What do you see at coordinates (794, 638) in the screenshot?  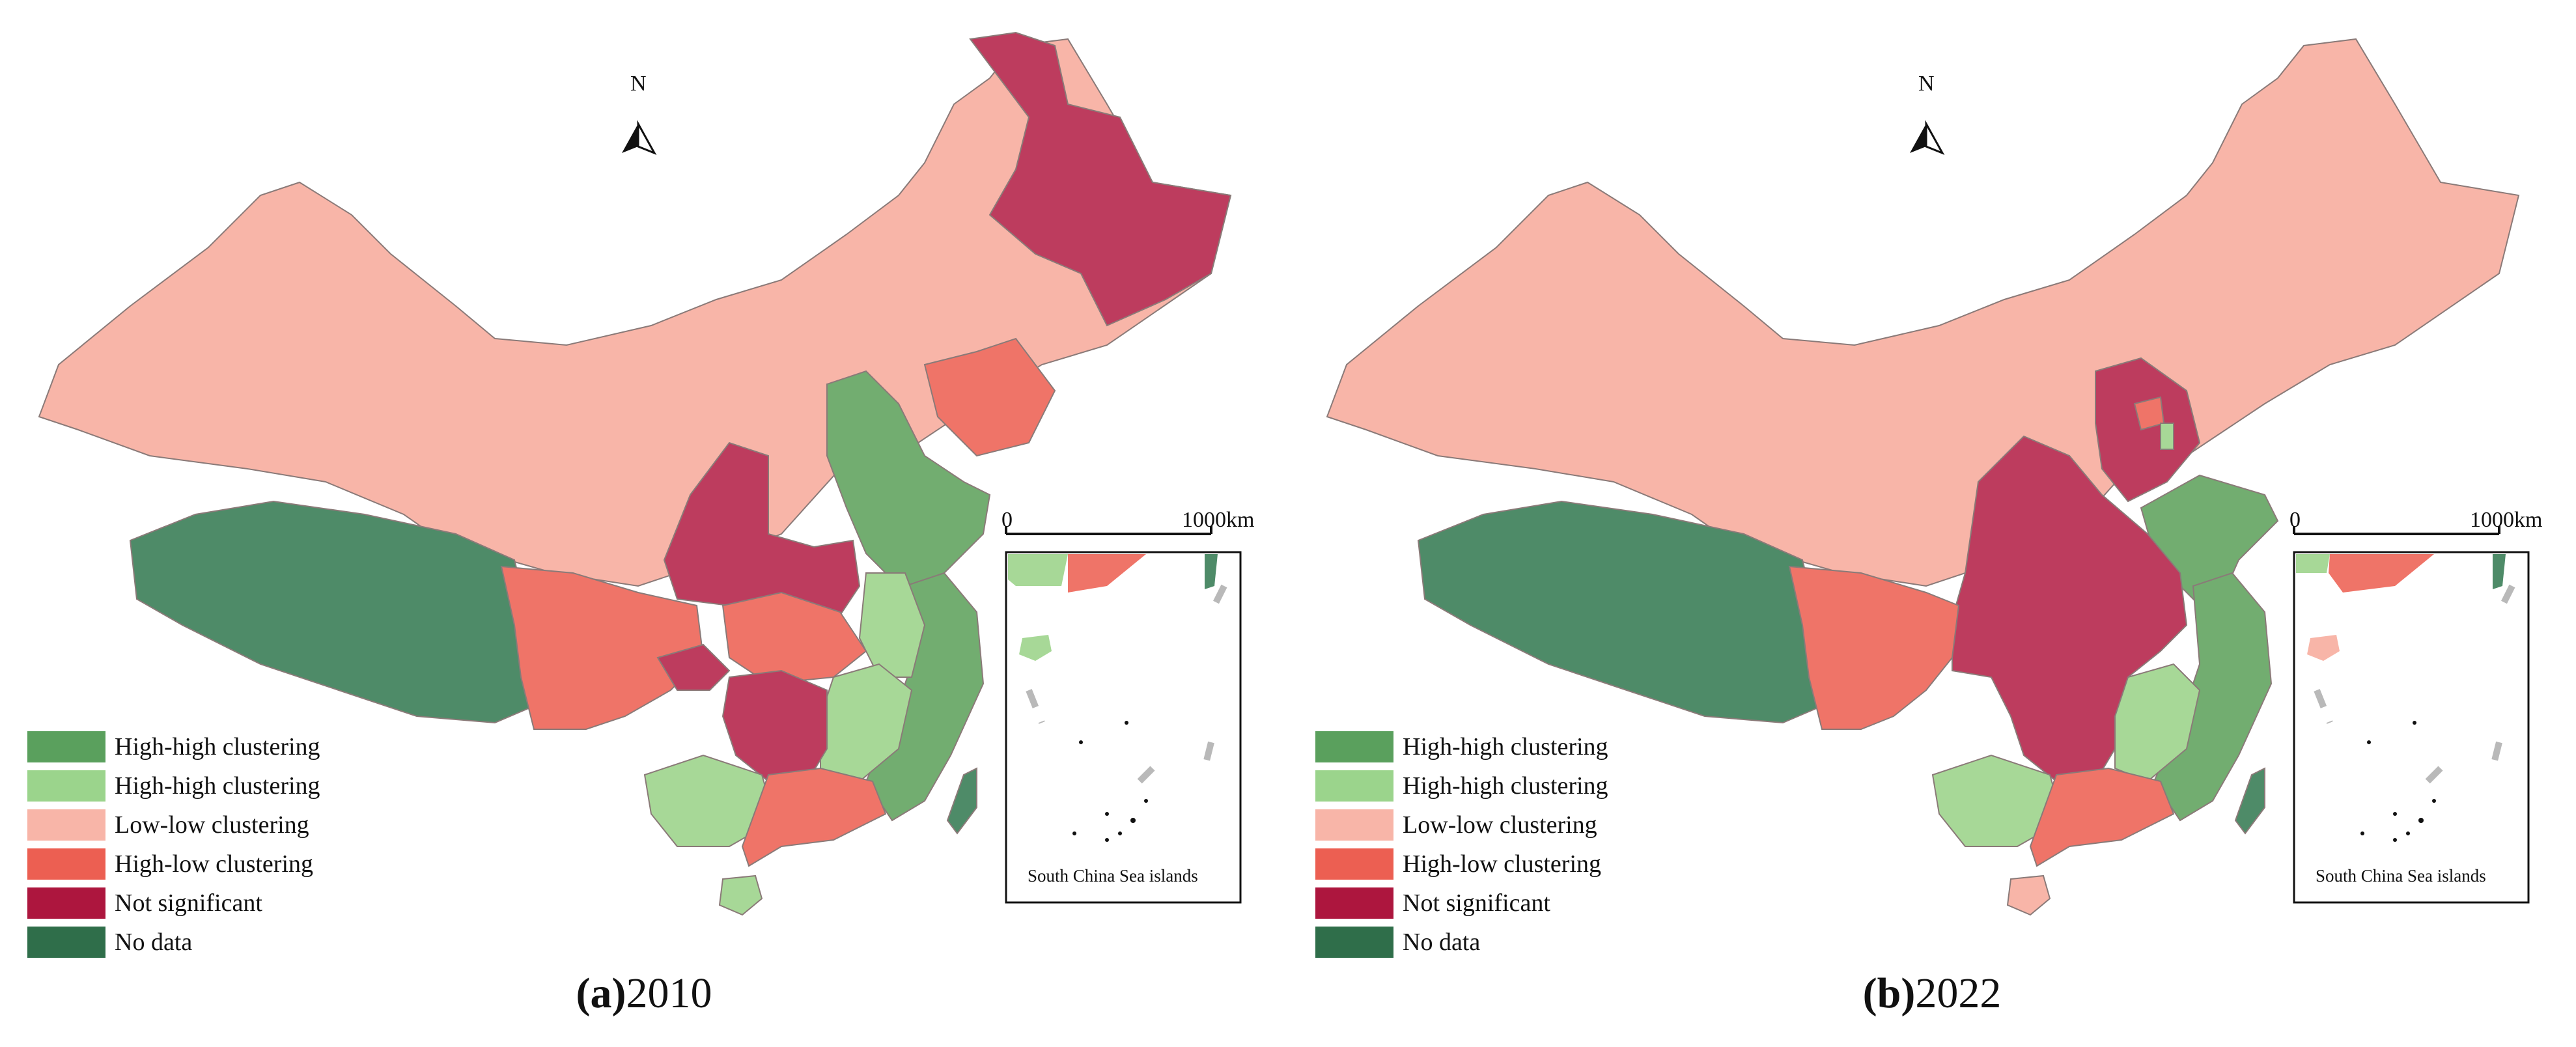 I see `region-hubei` at bounding box center [794, 638].